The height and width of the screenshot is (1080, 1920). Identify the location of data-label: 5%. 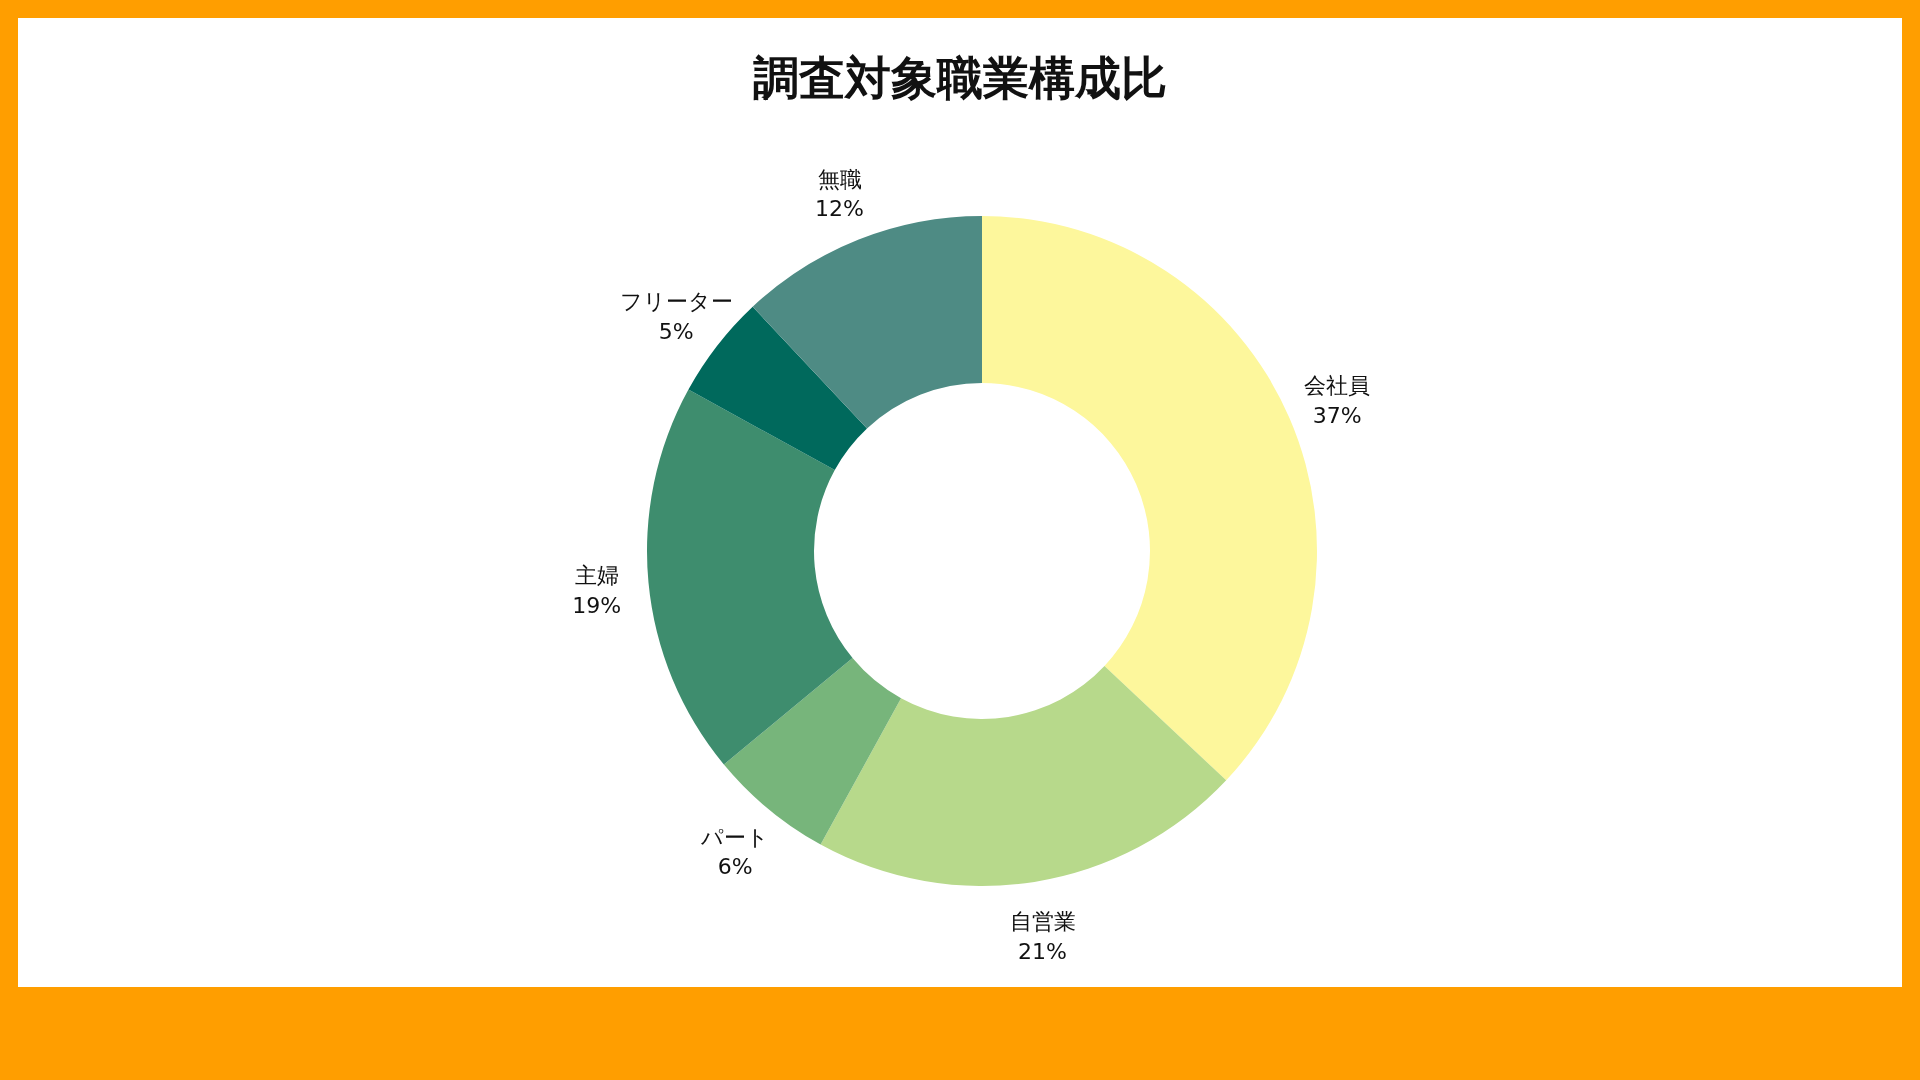
(676, 332).